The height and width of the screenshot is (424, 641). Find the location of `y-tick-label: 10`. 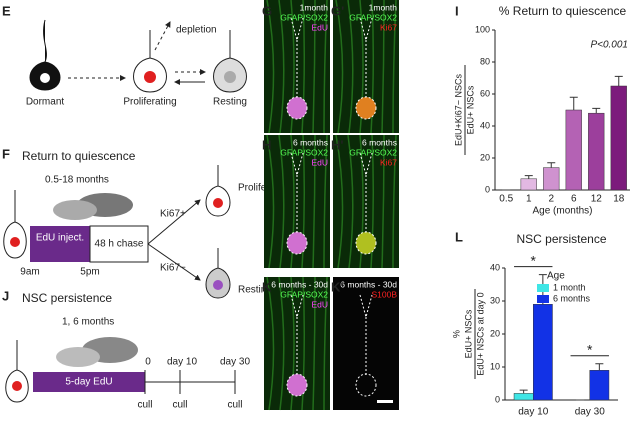

y-tick-label: 10 is located at coordinates (495, 366).